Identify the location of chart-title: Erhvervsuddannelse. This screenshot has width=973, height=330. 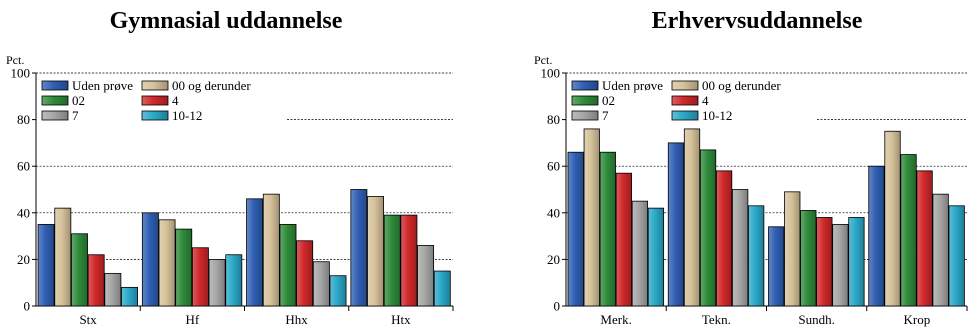
(757, 21).